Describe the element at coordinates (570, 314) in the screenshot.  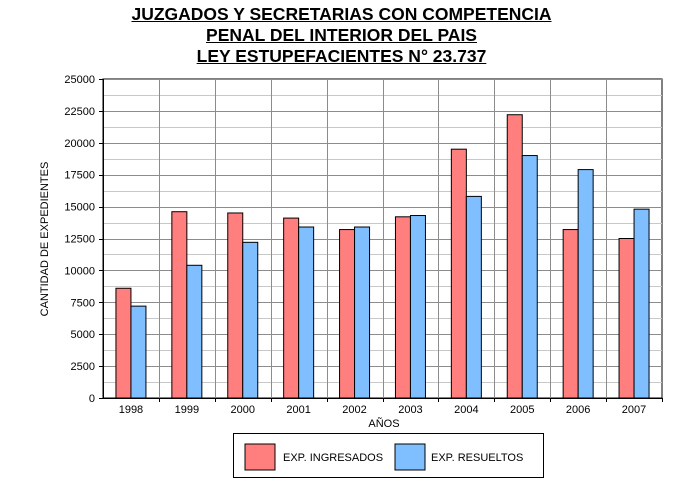
I see `bar-ingresados-2006` at that location.